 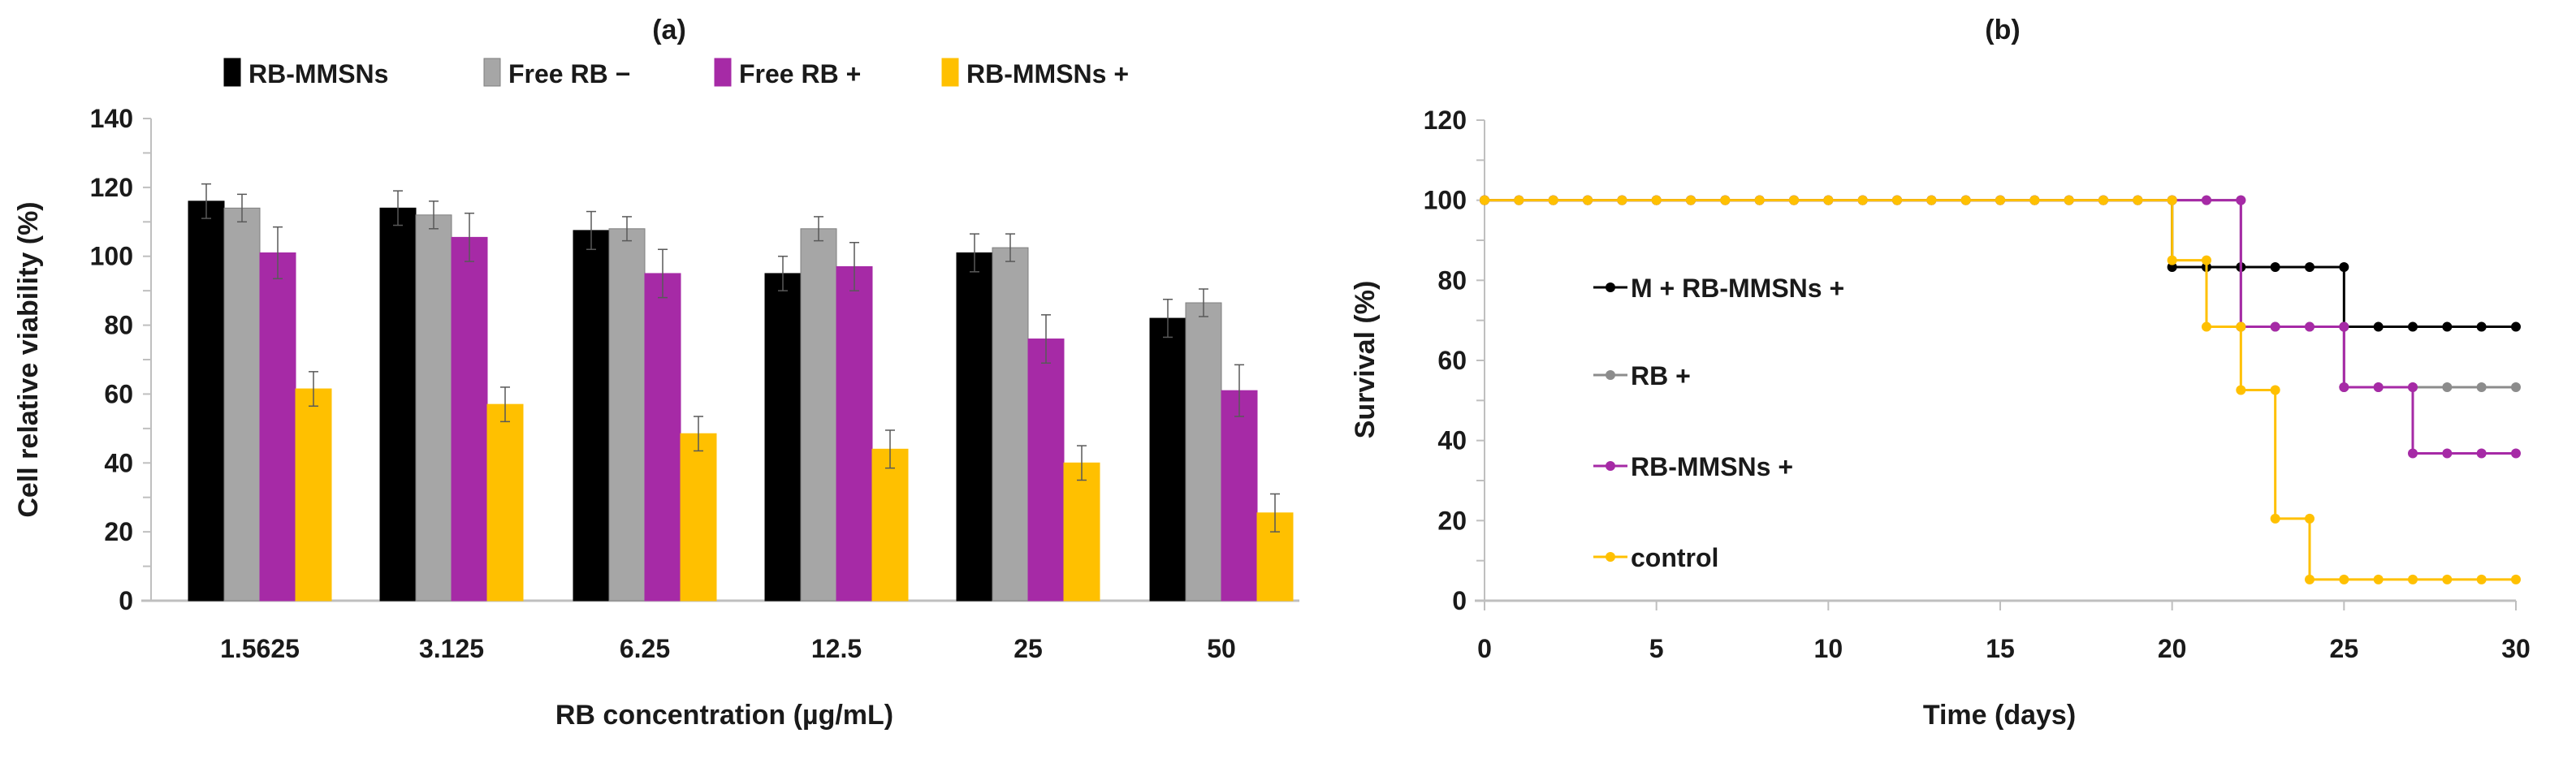 What do you see at coordinates (260, 648) in the screenshot?
I see `x-tick-label: 1.5625` at bounding box center [260, 648].